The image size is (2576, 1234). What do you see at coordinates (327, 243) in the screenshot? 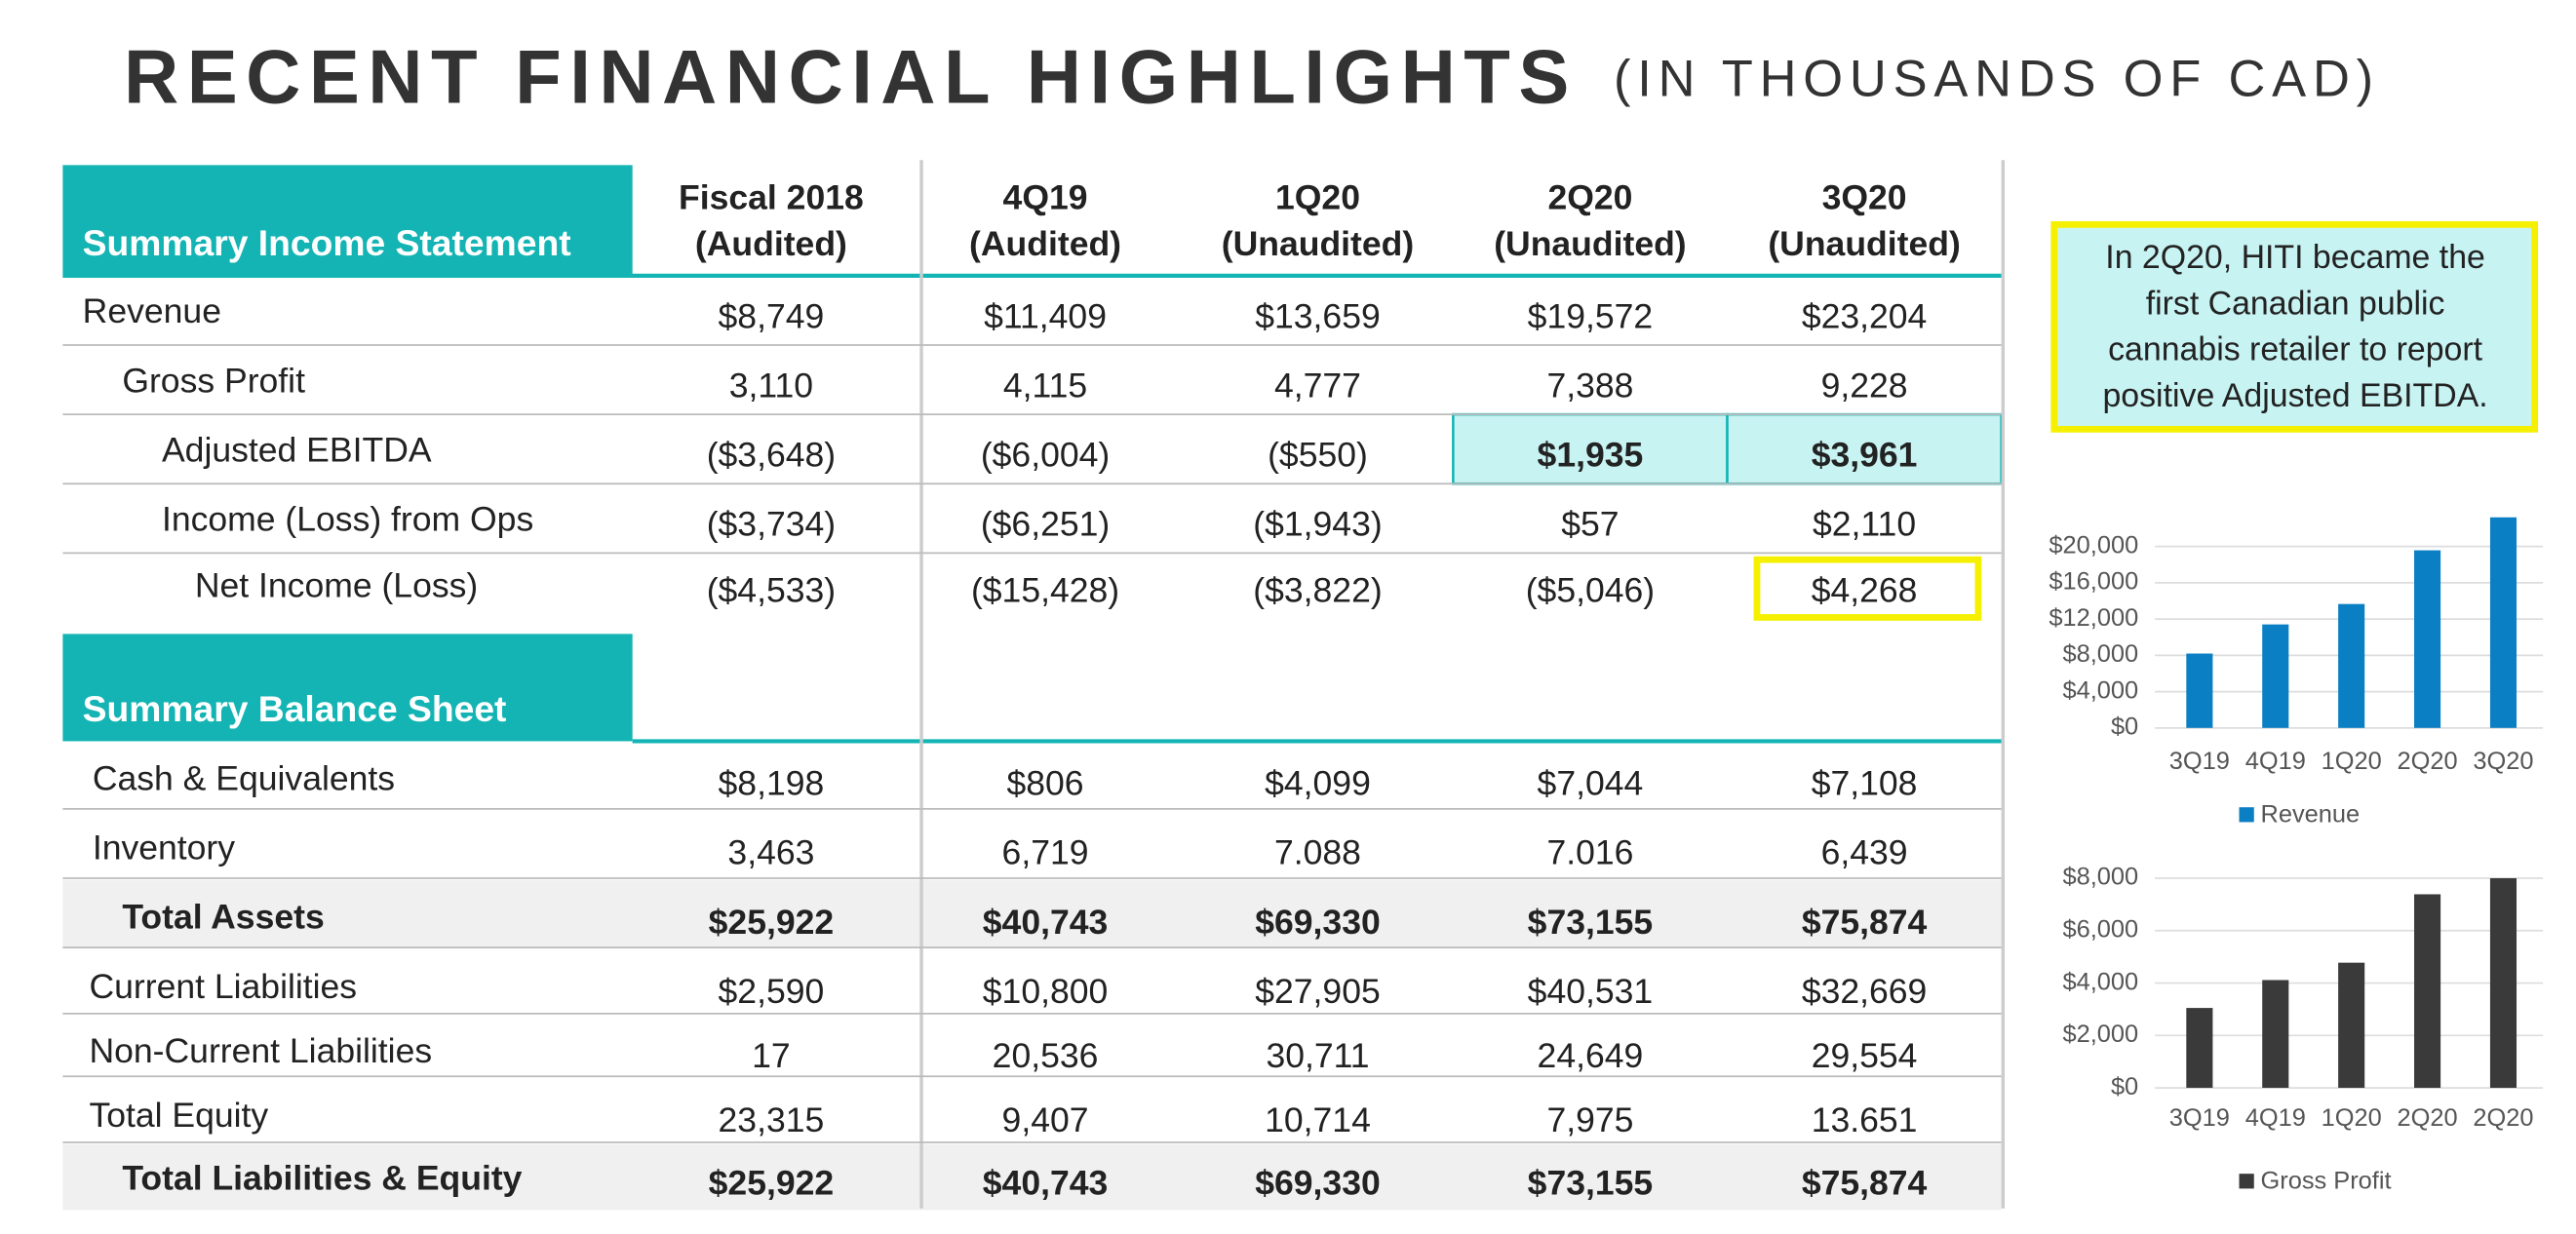
I see `section-header: Summary Income Statement` at bounding box center [327, 243].